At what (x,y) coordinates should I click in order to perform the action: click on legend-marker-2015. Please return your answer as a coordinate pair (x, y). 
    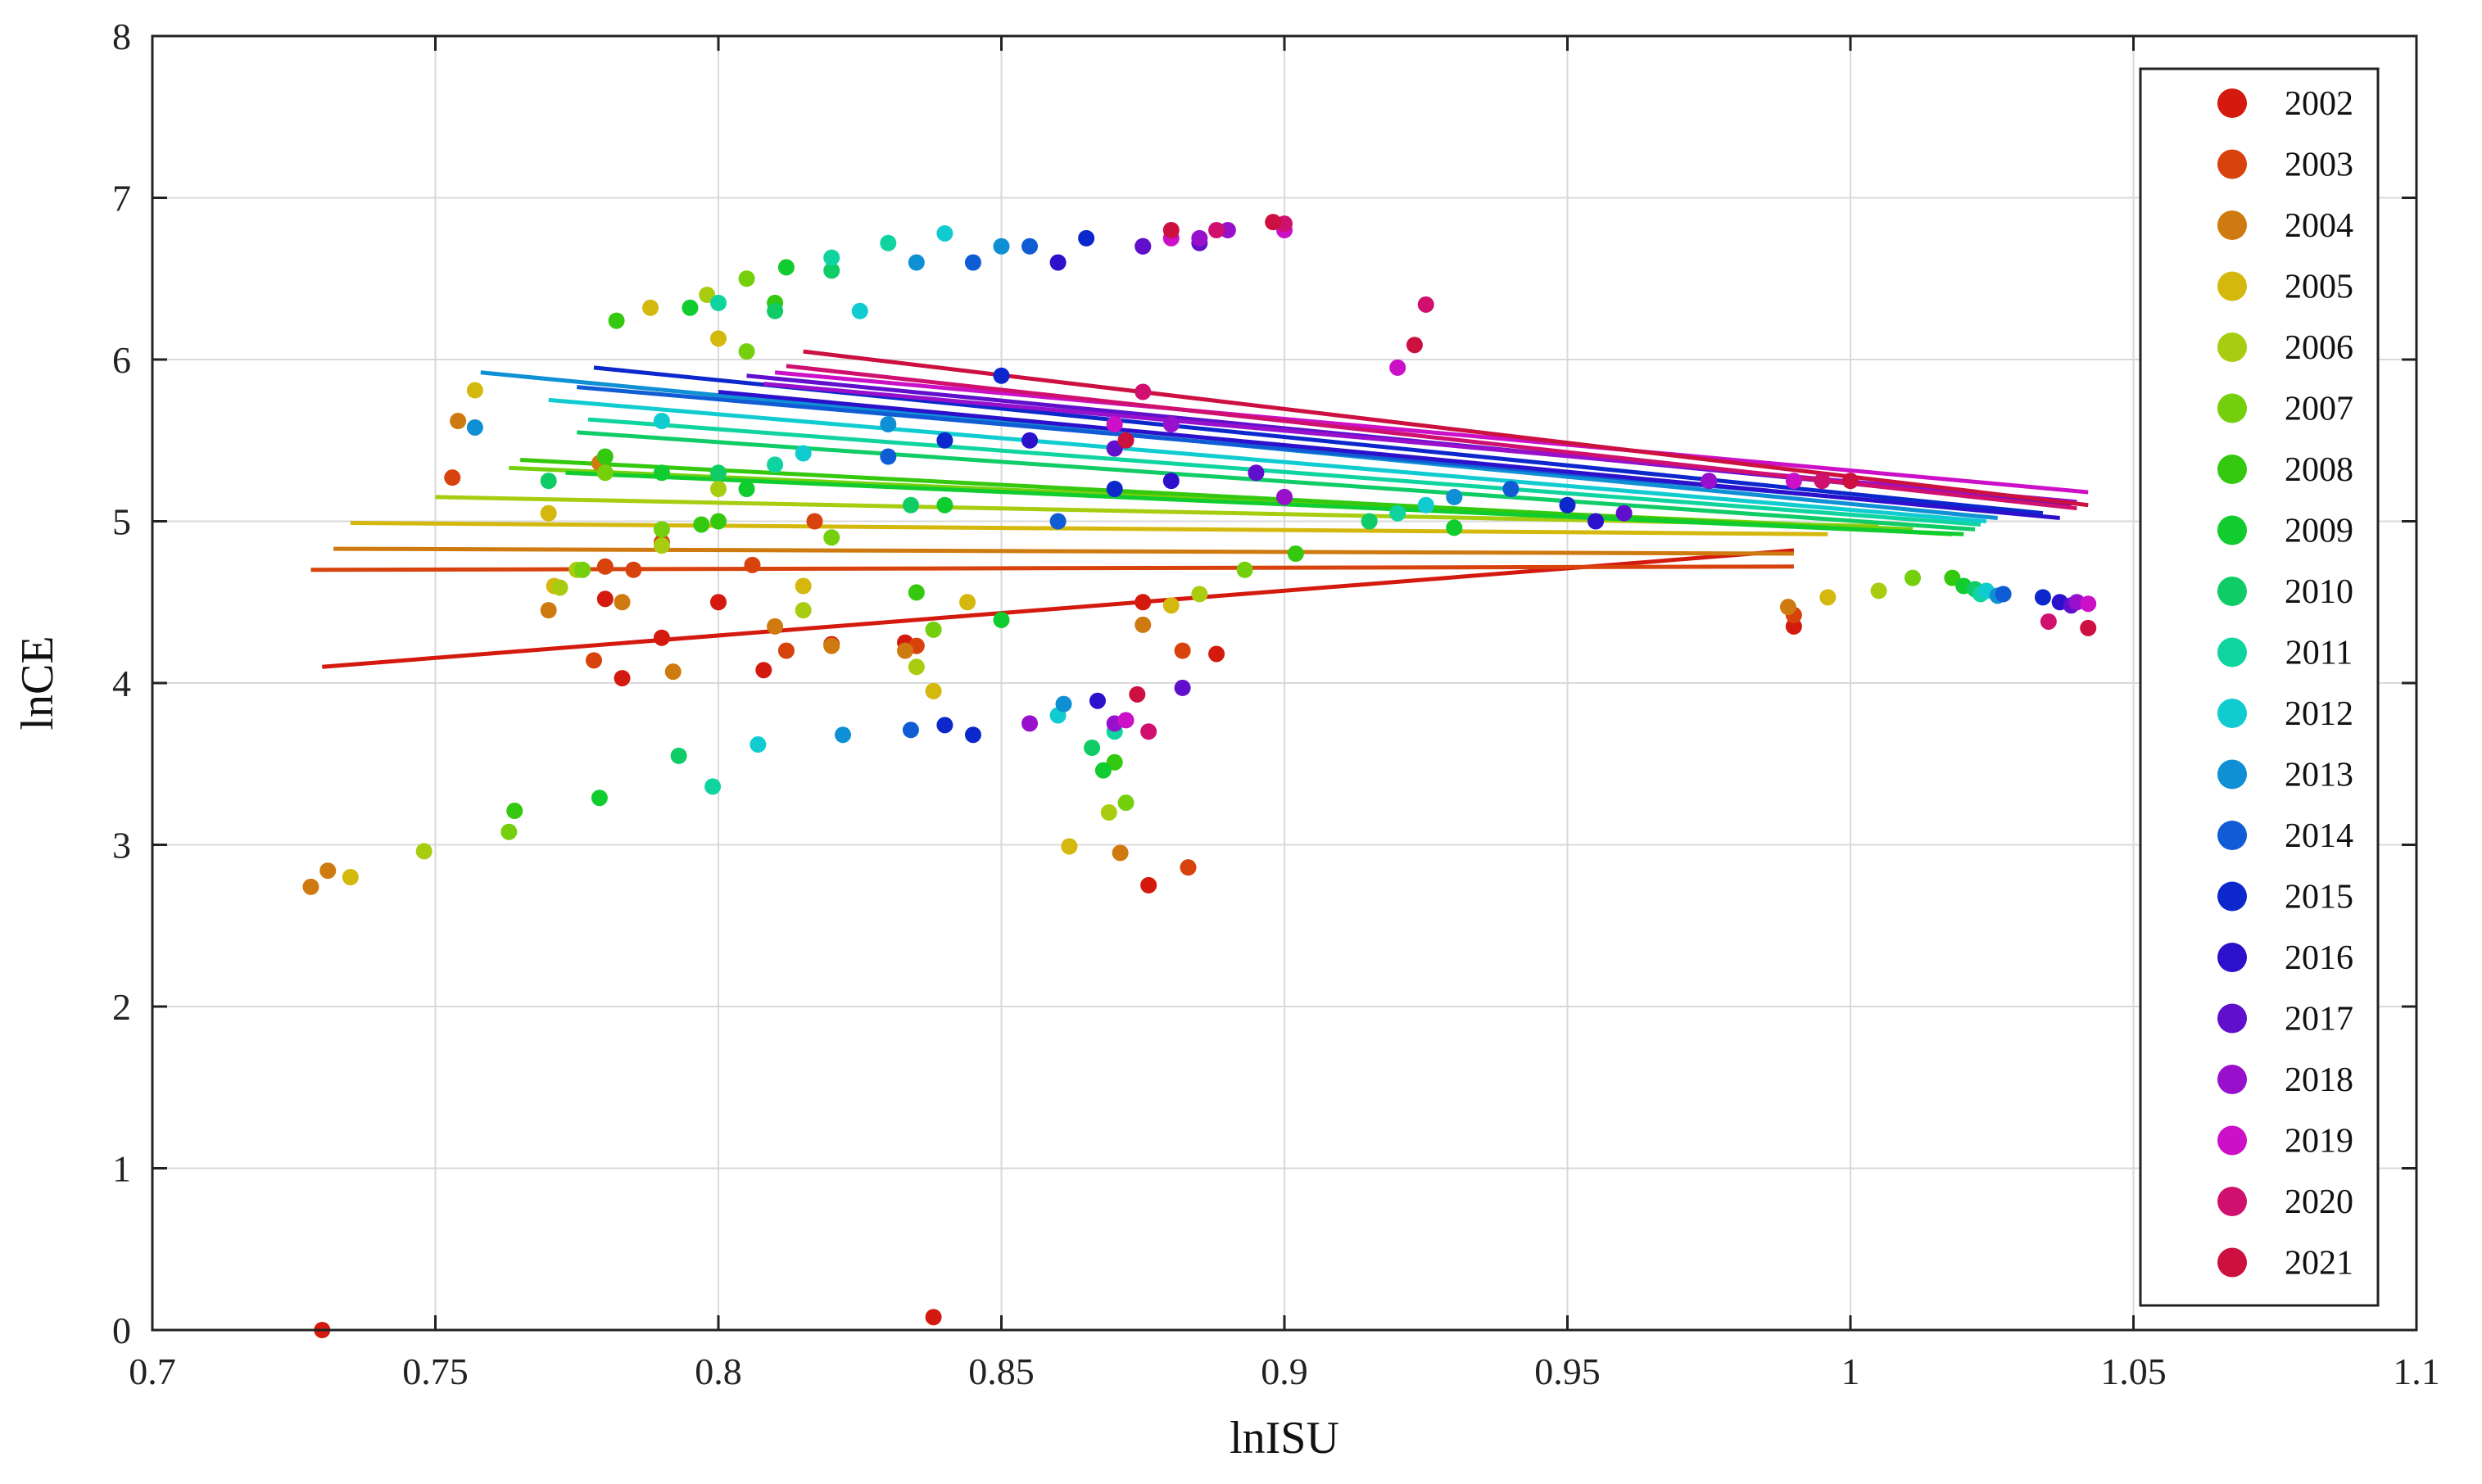
    Looking at the image, I should click on (2232, 896).